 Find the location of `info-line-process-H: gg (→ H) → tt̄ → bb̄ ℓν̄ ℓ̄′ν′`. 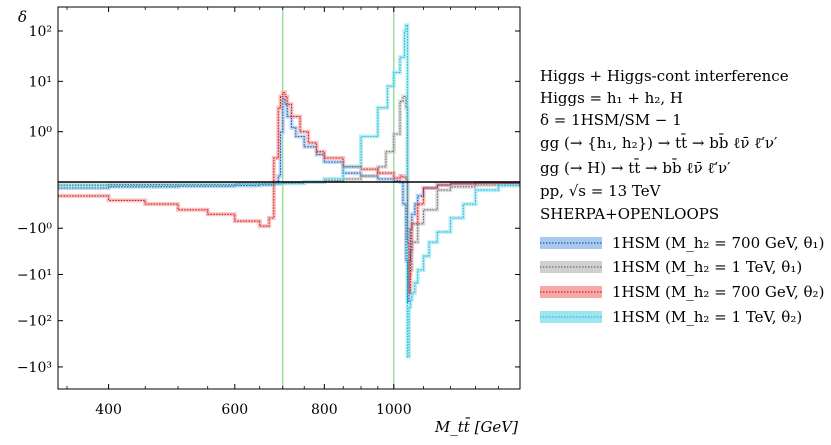

info-line-process-H: gg (→ H) → tt̄ → bb̄ ℓν̄ ℓ̄′ν′ is located at coordinates (635, 168).